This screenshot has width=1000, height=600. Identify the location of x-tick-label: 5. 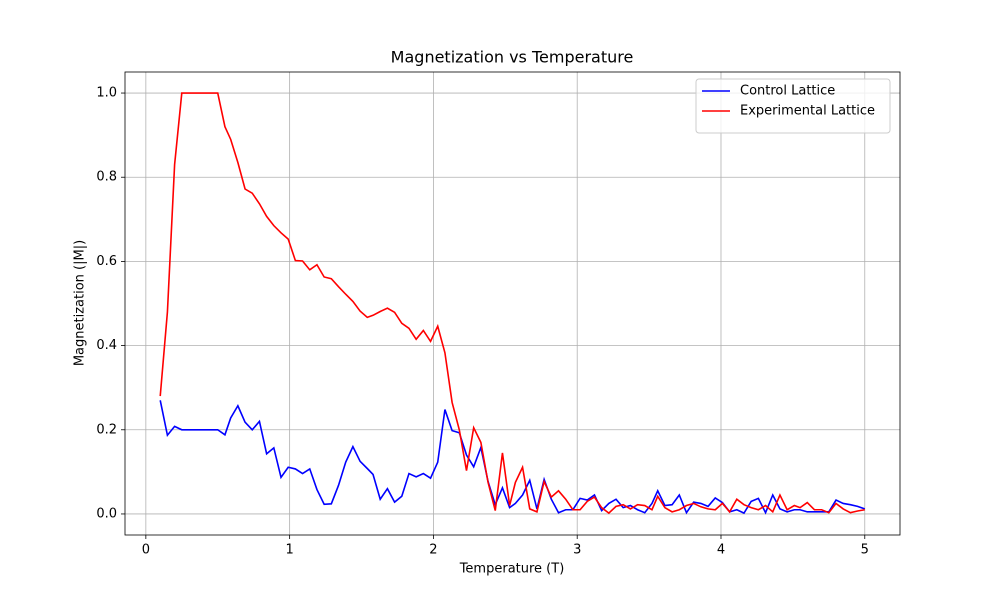
(865, 550).